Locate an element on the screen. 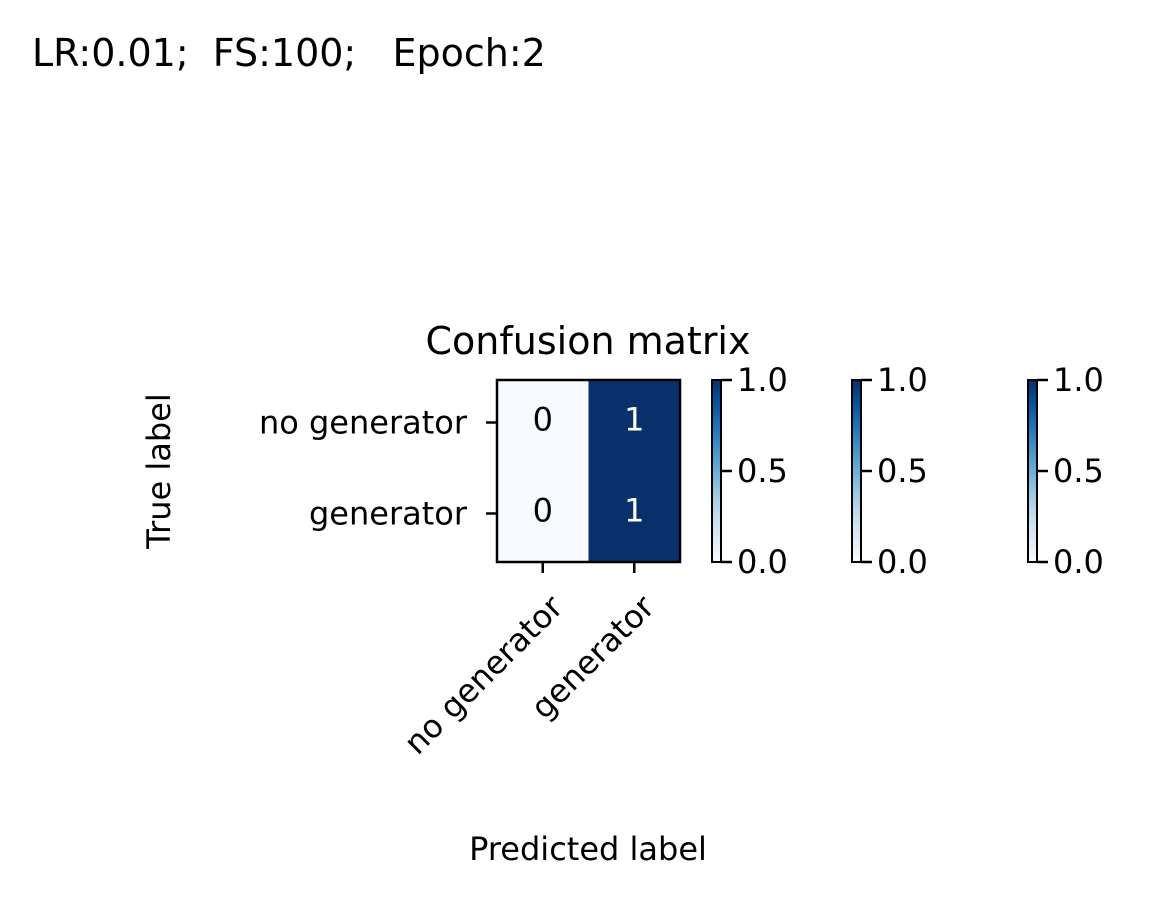 The image size is (1162, 900). y-axis-label: True label is located at coordinates (159, 471).